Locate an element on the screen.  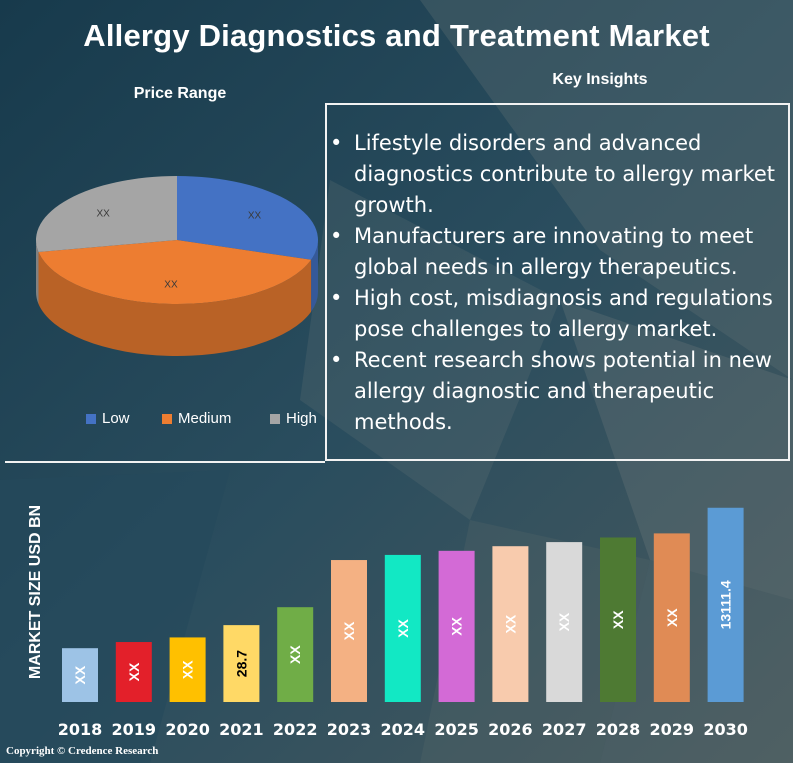
pie-slice-medium is located at coordinates (175, 272).